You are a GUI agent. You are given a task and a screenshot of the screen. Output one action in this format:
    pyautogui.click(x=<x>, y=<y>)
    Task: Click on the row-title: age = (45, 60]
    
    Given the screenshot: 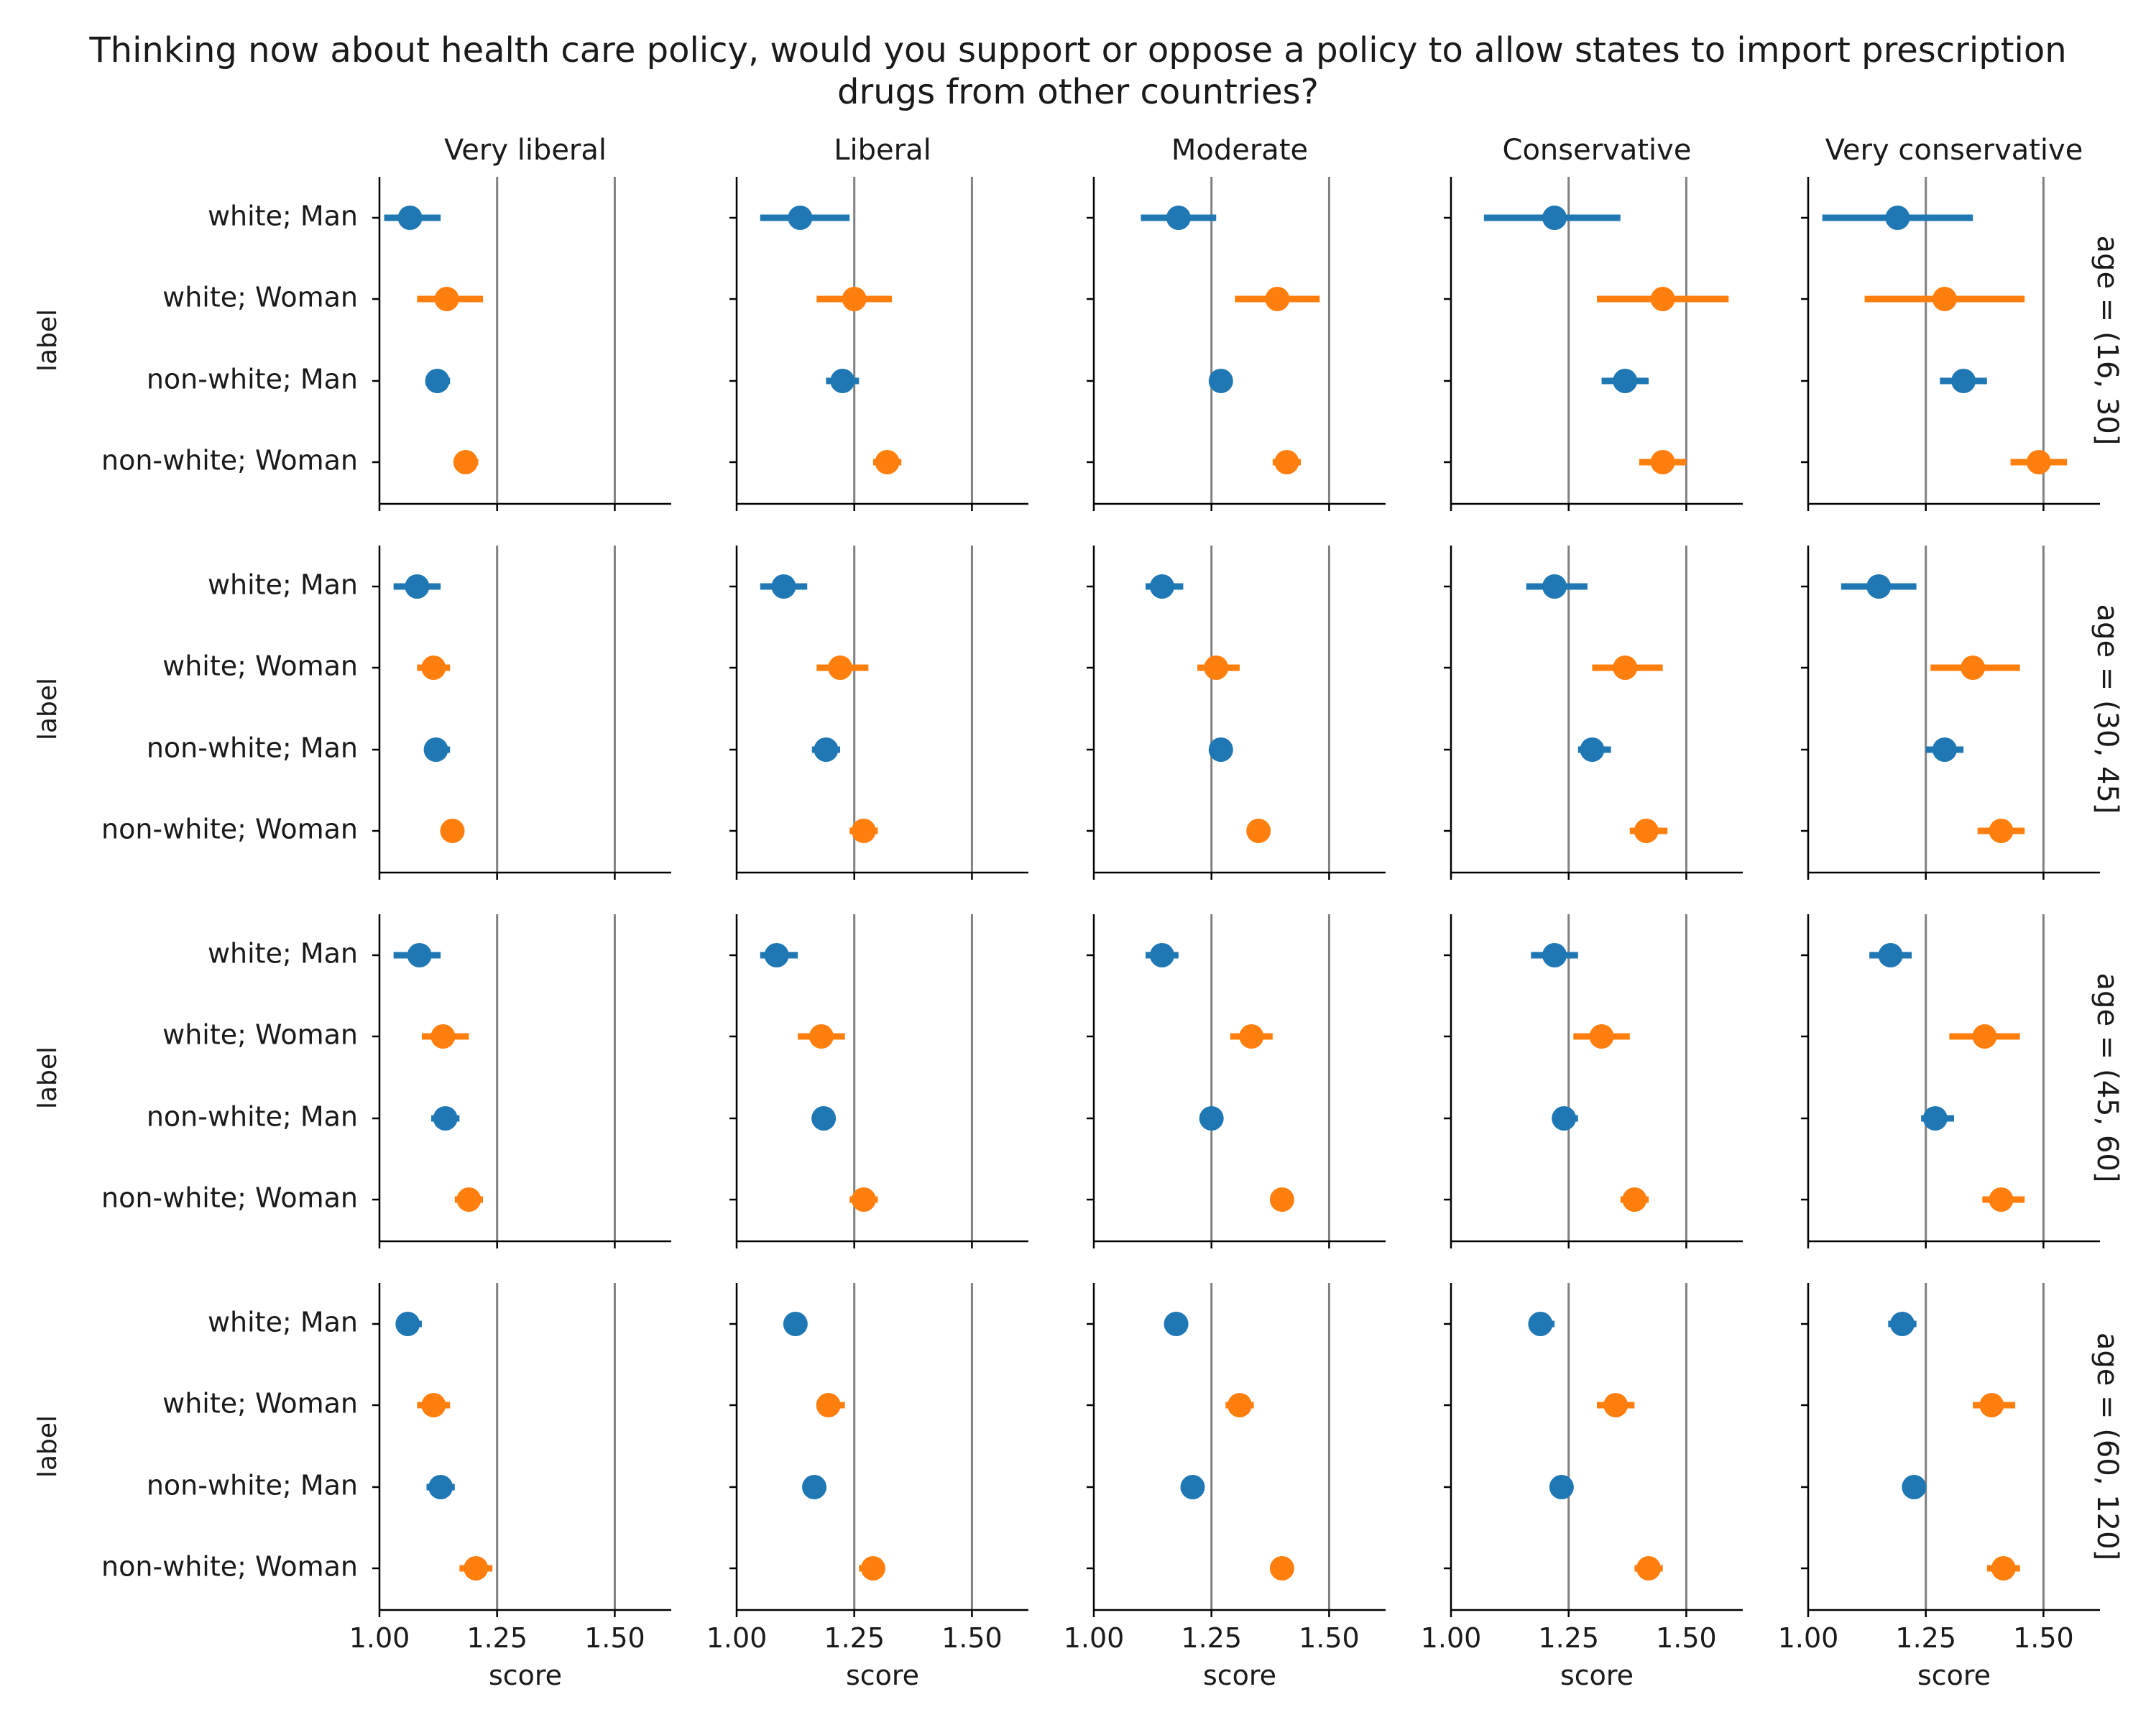 What is the action you would take?
    pyautogui.click(x=2107, y=1078)
    